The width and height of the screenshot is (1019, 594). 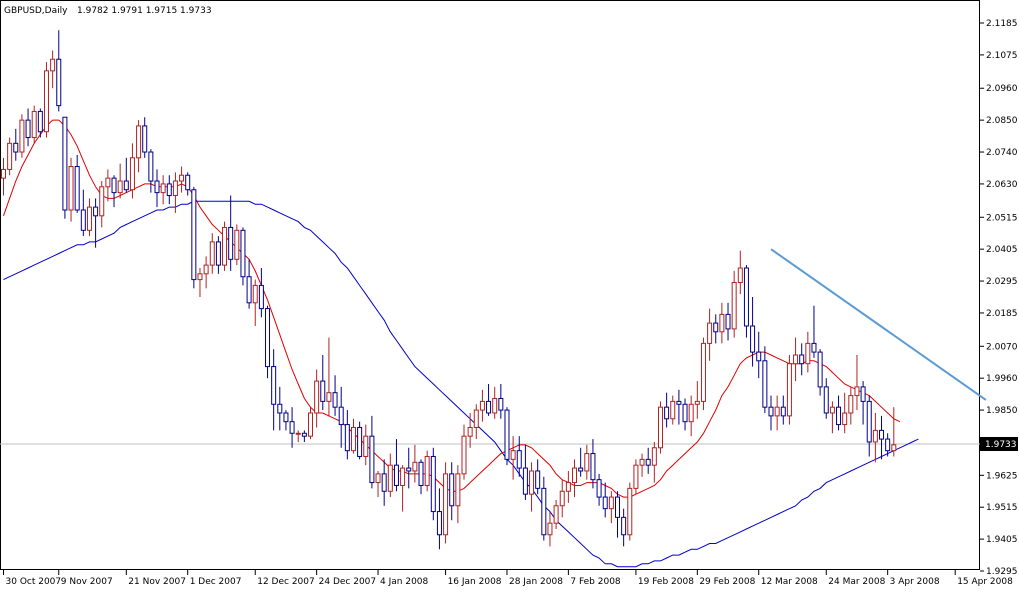 I want to click on x-tick-label: 16 Jan 2008, so click(x=475, y=582).